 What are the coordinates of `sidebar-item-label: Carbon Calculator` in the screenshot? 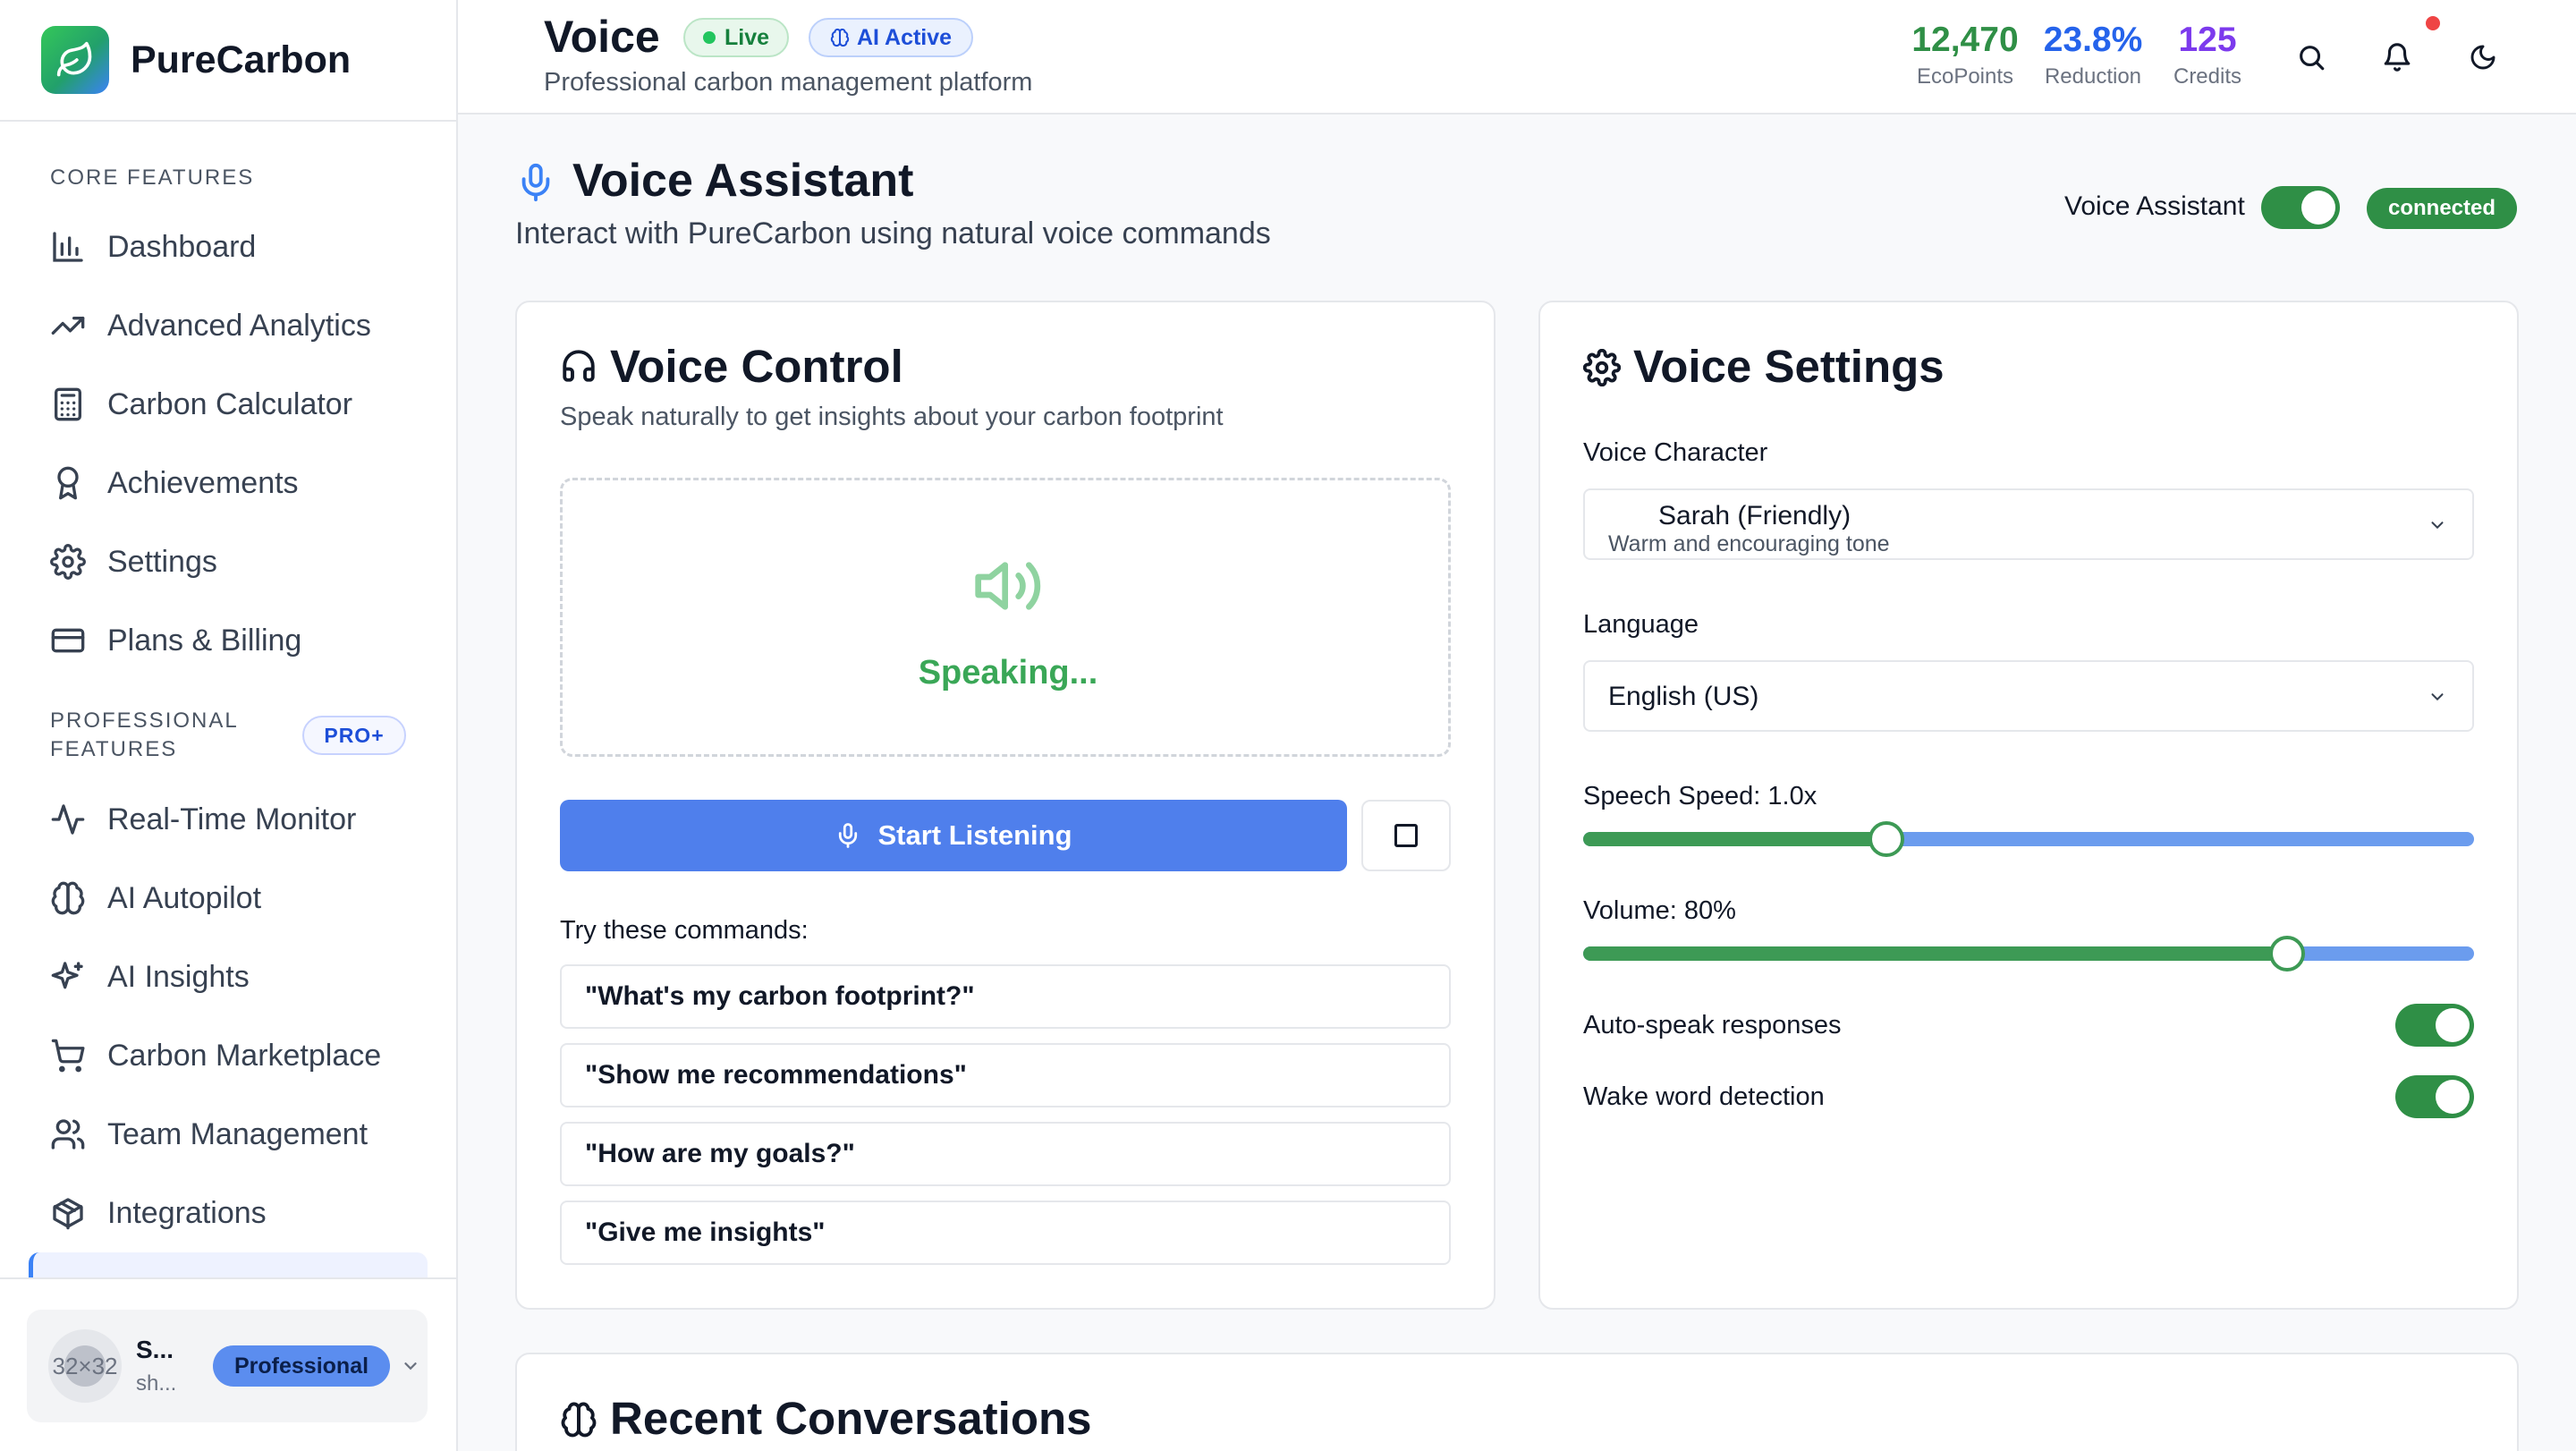 It's located at (230, 403).